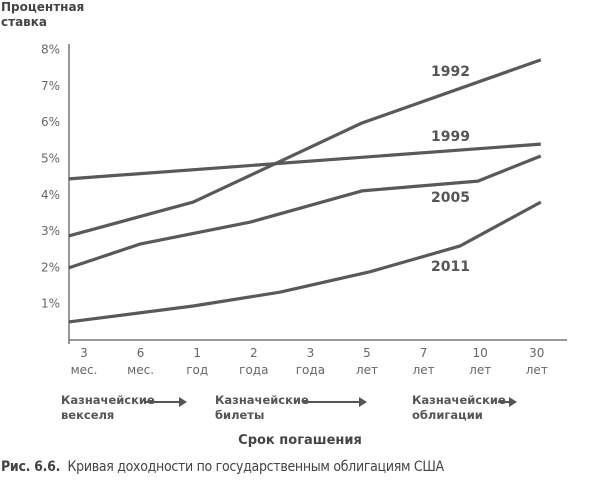 This screenshot has height=490, width=600. I want to click on x-tick-number: 6, so click(141, 353).